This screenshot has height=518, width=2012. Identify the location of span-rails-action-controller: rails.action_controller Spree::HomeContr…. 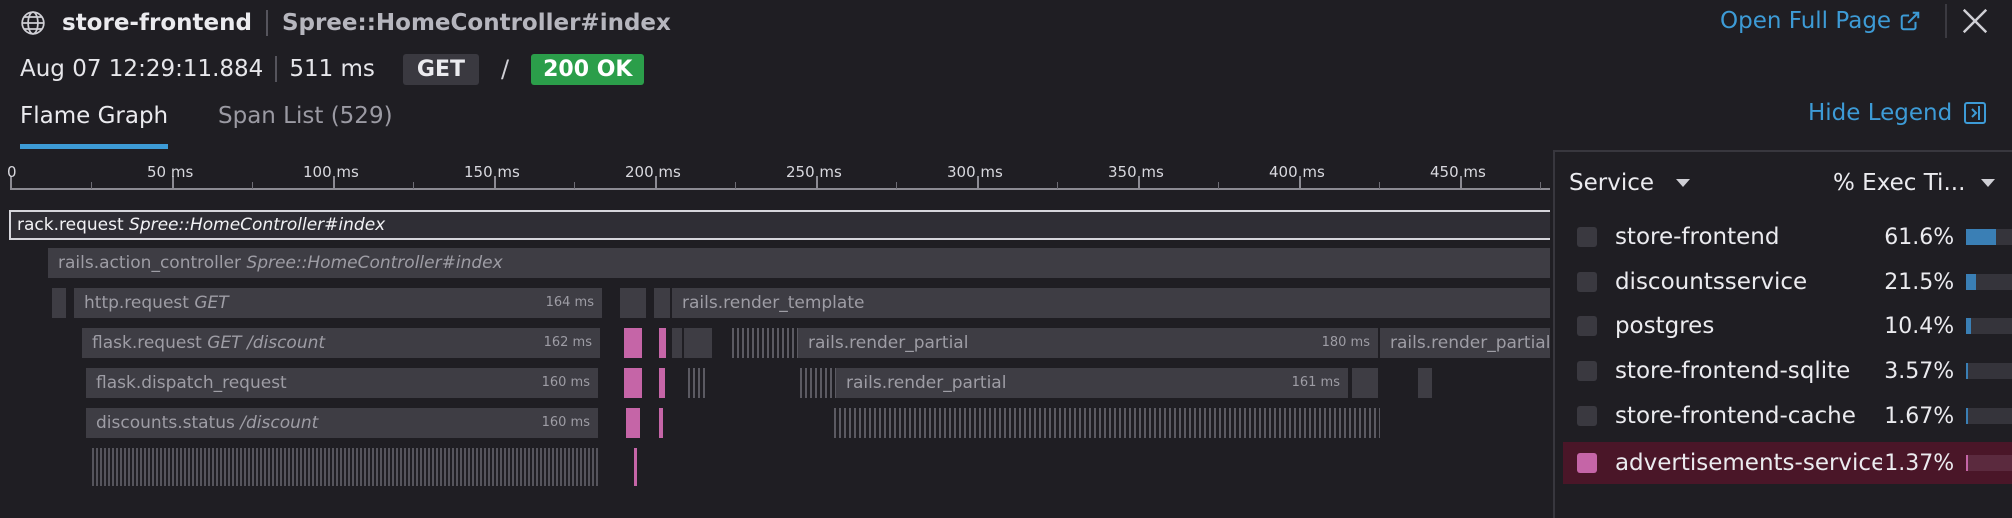
(799, 263).